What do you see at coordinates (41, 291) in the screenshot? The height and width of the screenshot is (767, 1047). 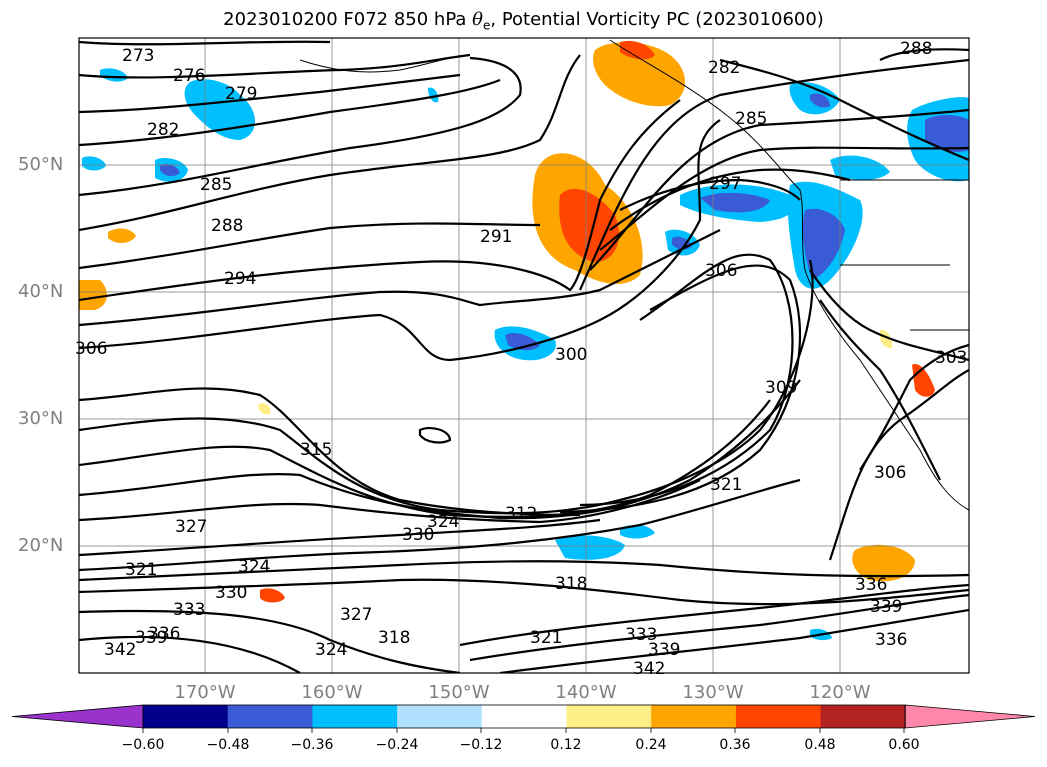 I see `lat-label: 40°N` at bounding box center [41, 291].